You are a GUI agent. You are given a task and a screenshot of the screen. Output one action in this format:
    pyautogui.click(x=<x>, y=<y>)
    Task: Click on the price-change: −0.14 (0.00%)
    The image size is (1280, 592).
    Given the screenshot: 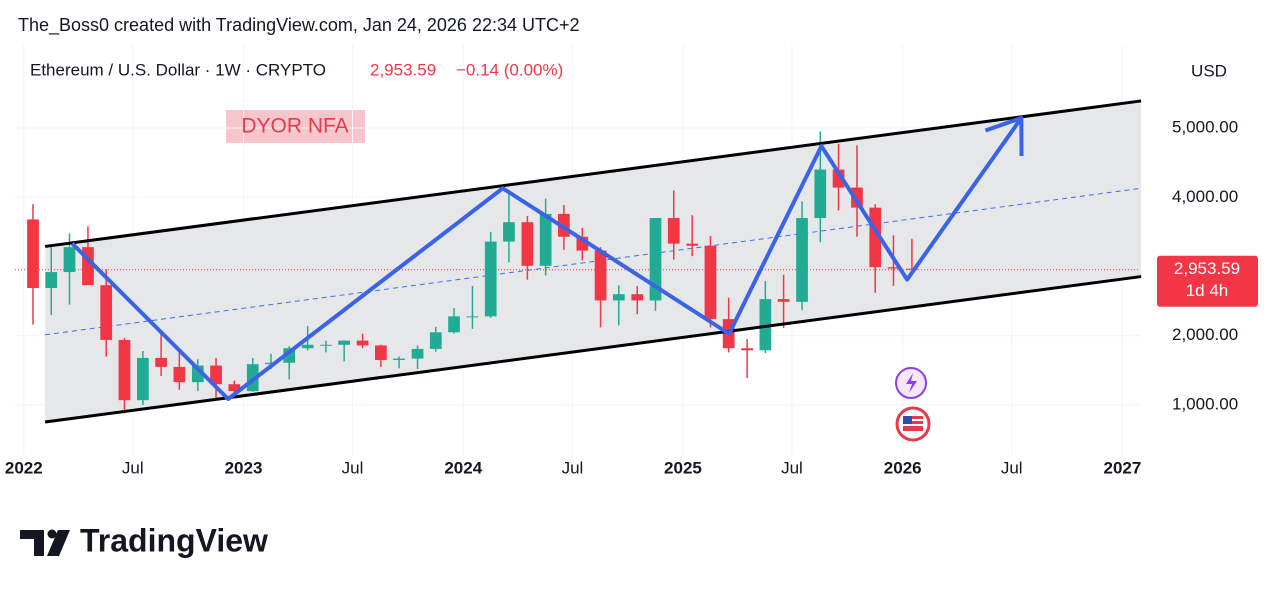 What is the action you would take?
    pyautogui.click(x=509, y=69)
    